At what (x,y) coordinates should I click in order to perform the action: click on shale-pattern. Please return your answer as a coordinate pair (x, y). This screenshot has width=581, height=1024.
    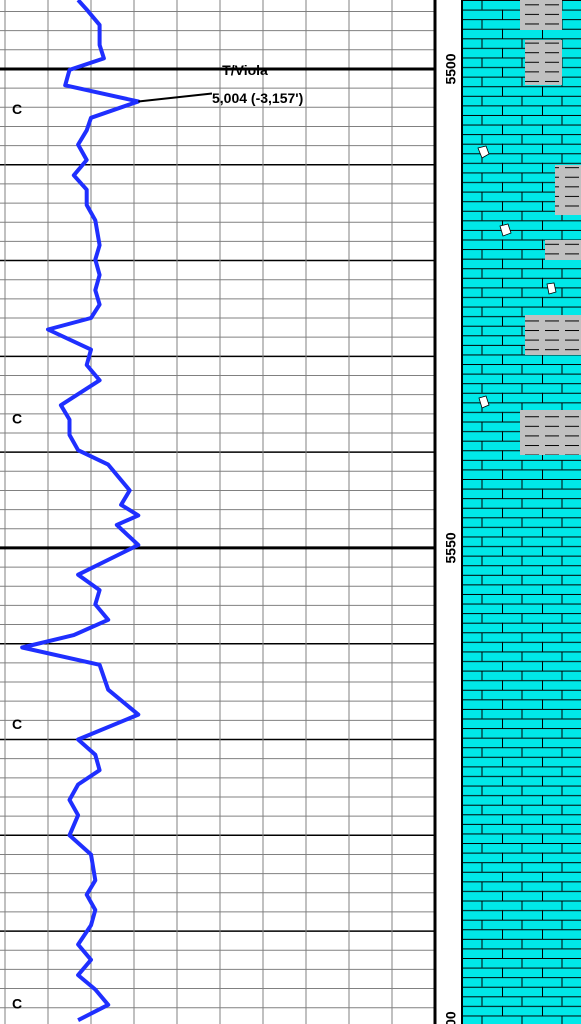
    Looking at the image, I should click on (550, 227).